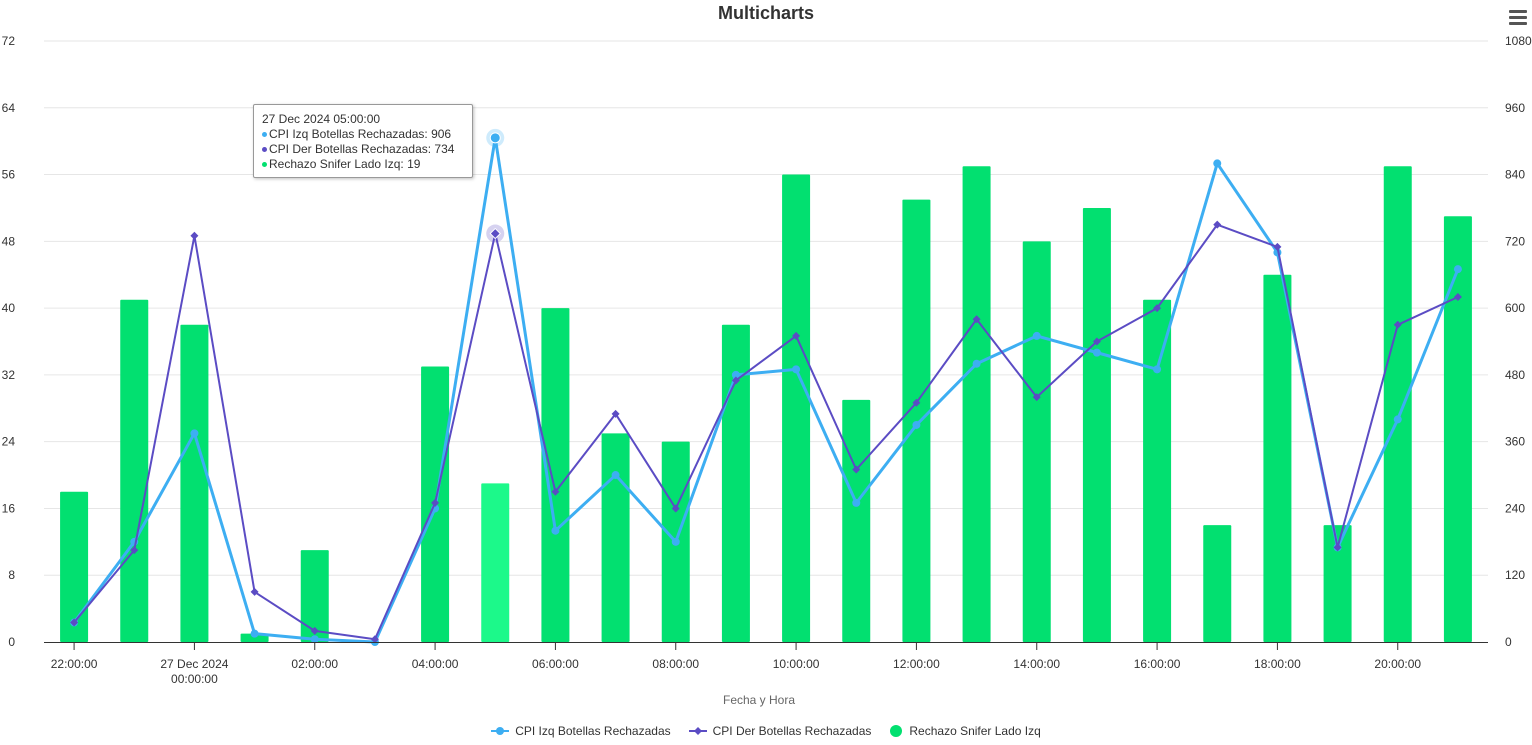  I want to click on x-tick-label: 16:00:00, so click(1157, 664).